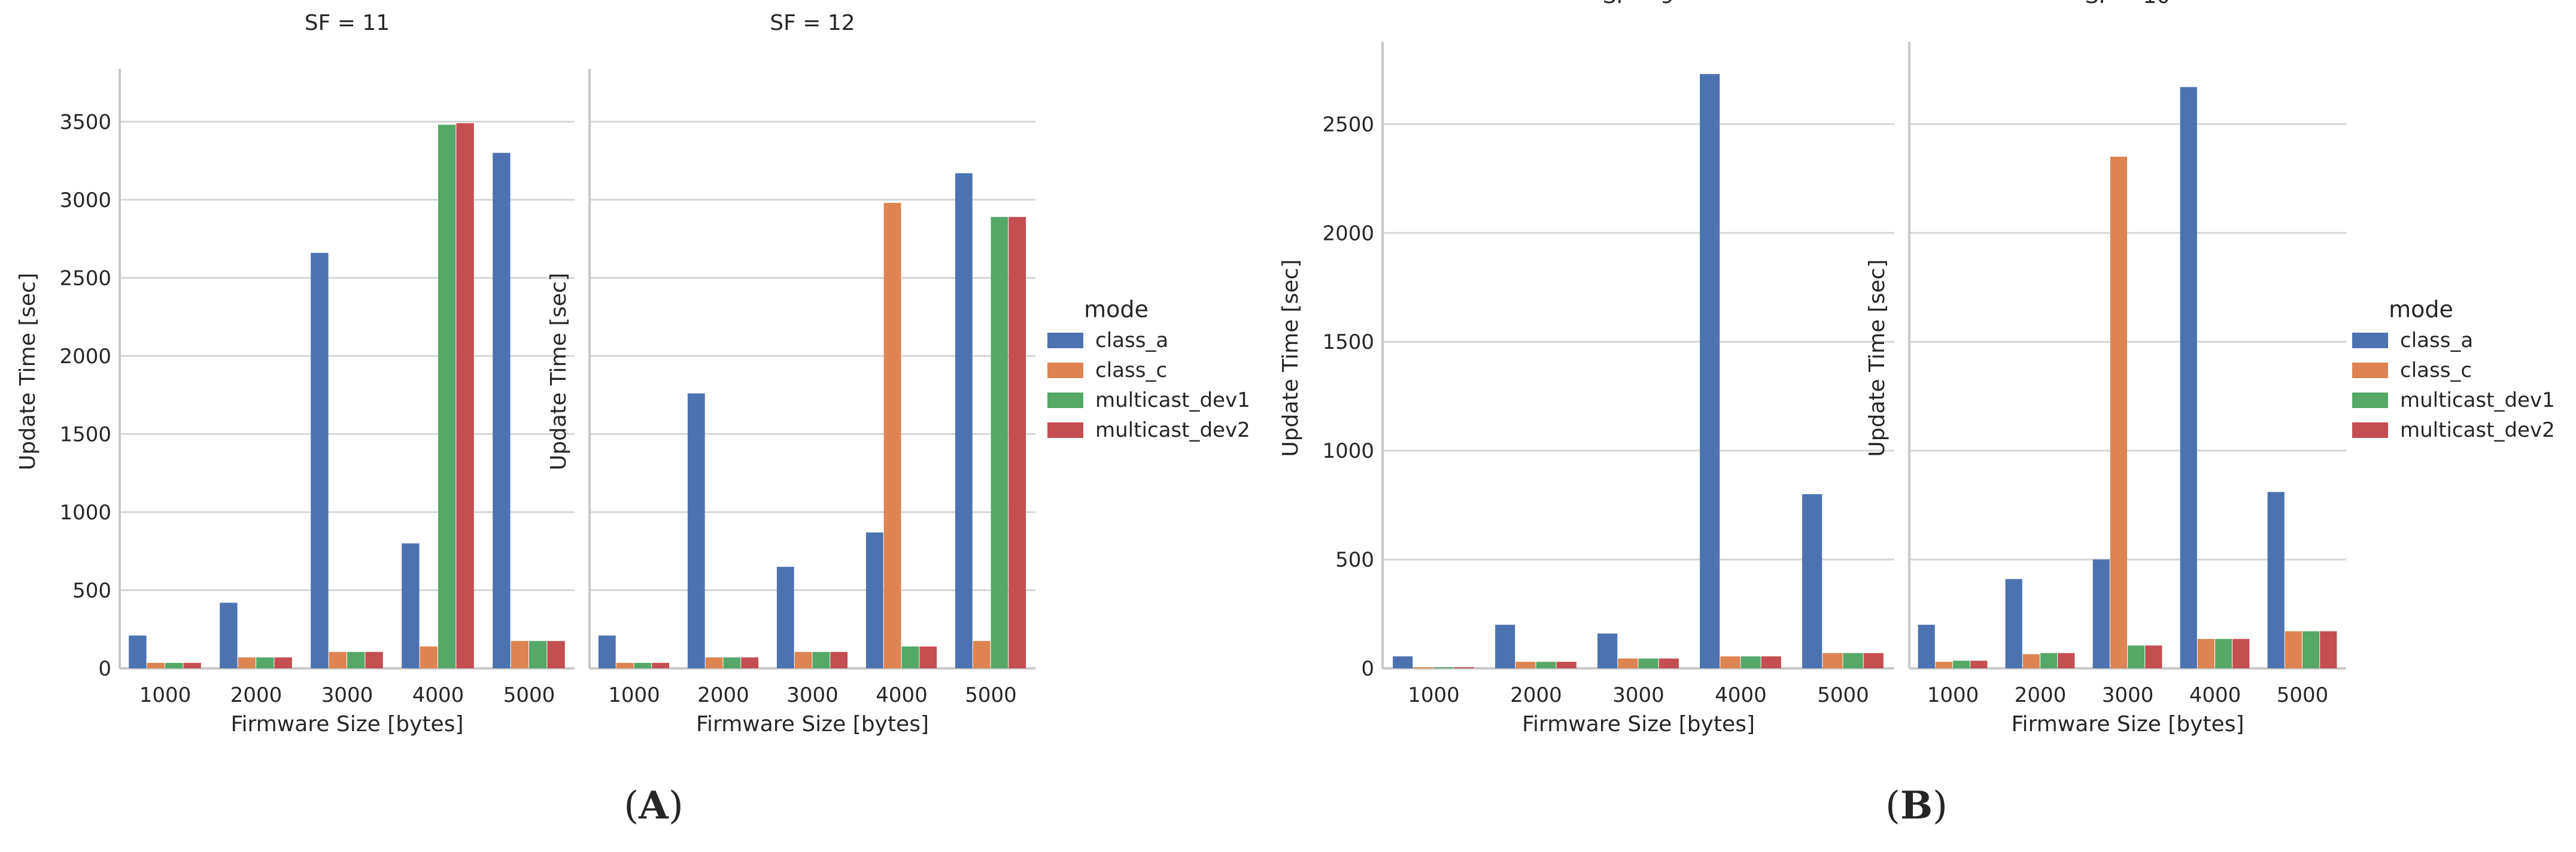 This screenshot has width=2576, height=852. Describe the element at coordinates (2421, 309) in the screenshot. I see `legend-title: mode` at that location.